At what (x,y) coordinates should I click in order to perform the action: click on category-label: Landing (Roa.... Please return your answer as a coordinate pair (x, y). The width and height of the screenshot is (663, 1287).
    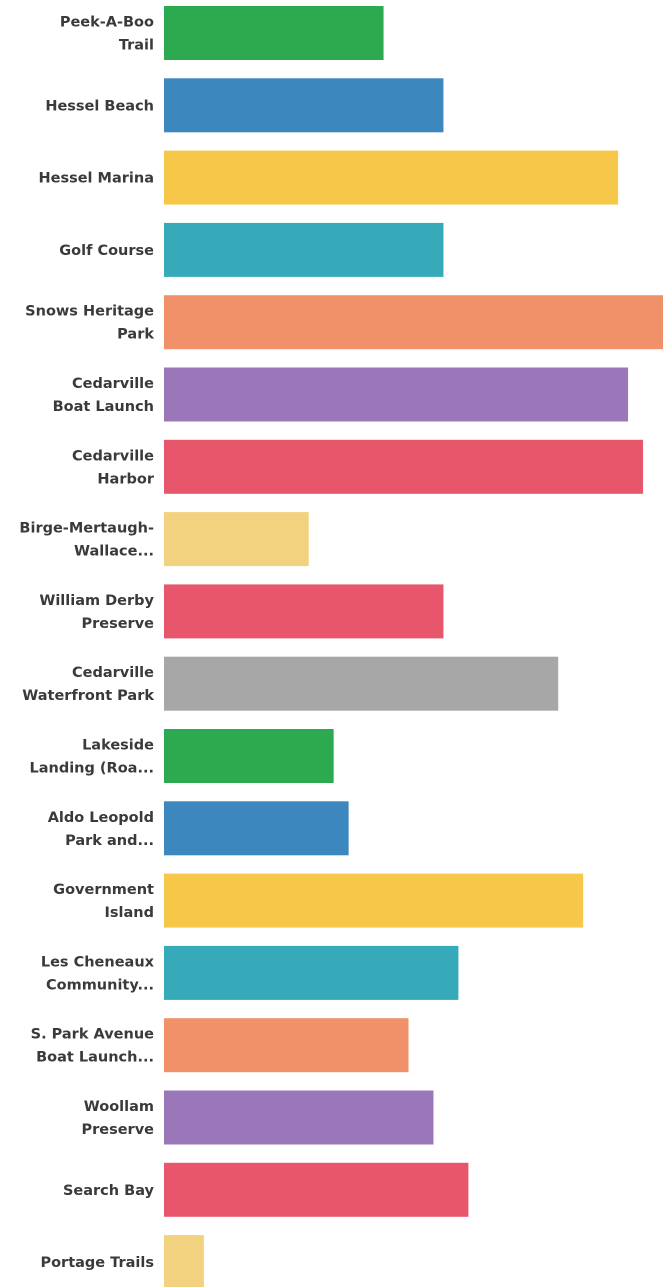
    Looking at the image, I should click on (91, 769).